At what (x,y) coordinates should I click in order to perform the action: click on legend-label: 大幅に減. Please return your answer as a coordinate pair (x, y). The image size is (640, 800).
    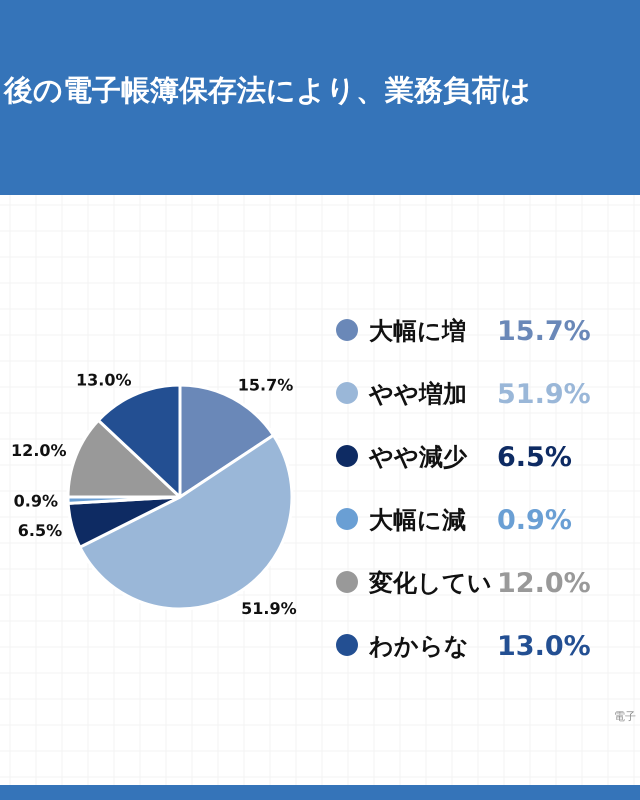
    Looking at the image, I should click on (417, 520).